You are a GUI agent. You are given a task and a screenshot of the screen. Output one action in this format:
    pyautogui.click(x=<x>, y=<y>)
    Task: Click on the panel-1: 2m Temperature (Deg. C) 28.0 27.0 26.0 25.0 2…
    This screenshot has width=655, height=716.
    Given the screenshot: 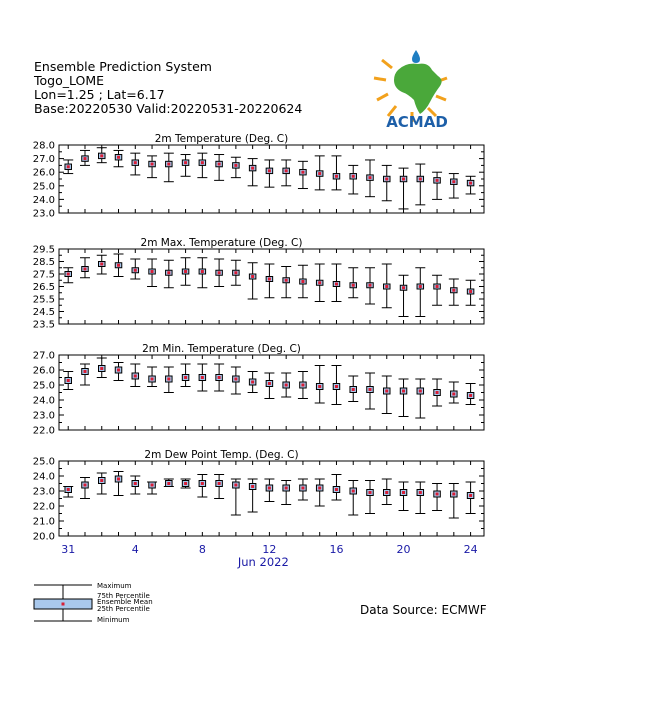 What is the action you would take?
    pyautogui.click(x=259, y=176)
    